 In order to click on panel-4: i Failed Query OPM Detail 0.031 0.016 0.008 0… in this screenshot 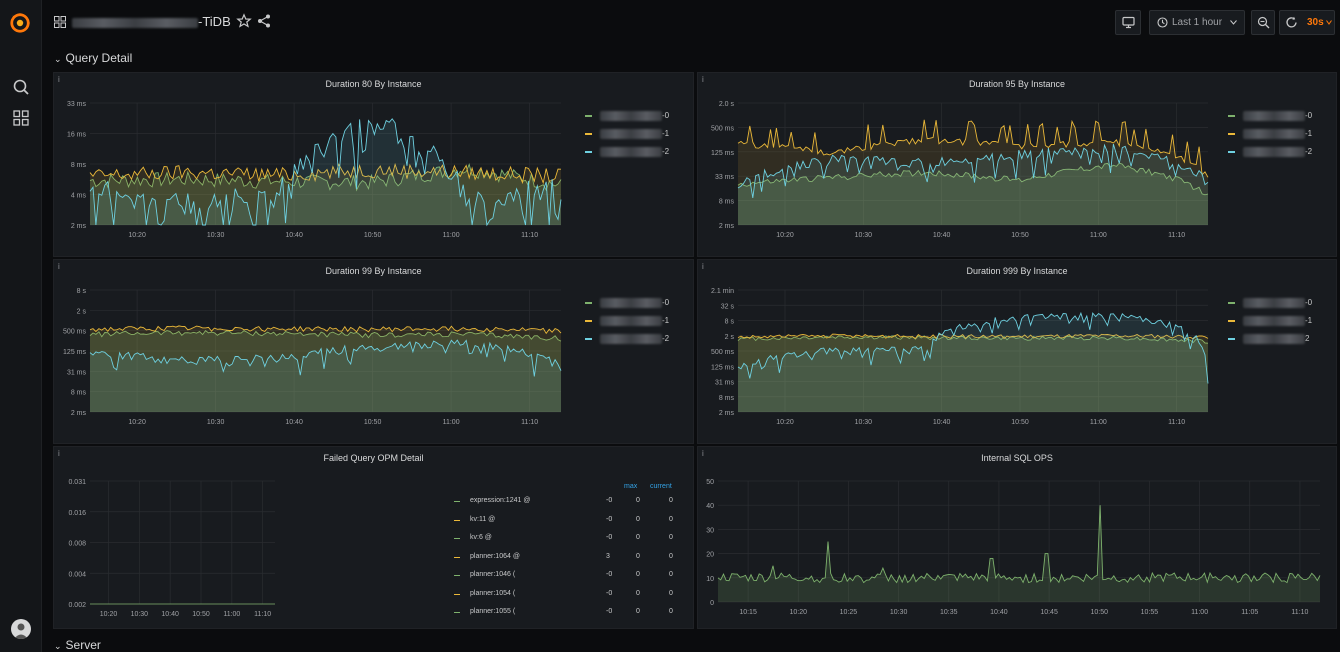, I will do `click(373, 537)`.